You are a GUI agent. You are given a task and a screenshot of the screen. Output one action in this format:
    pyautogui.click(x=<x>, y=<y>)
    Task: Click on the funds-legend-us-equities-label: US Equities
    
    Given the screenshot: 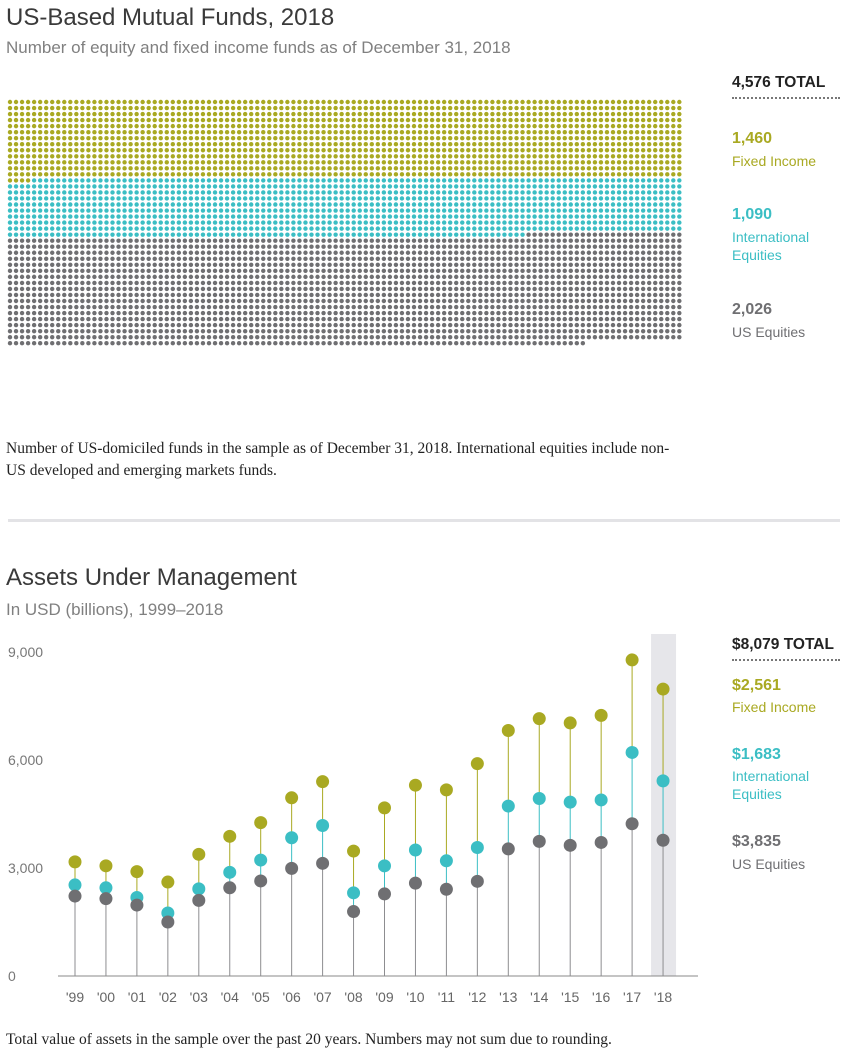 What is the action you would take?
    pyautogui.click(x=769, y=332)
    